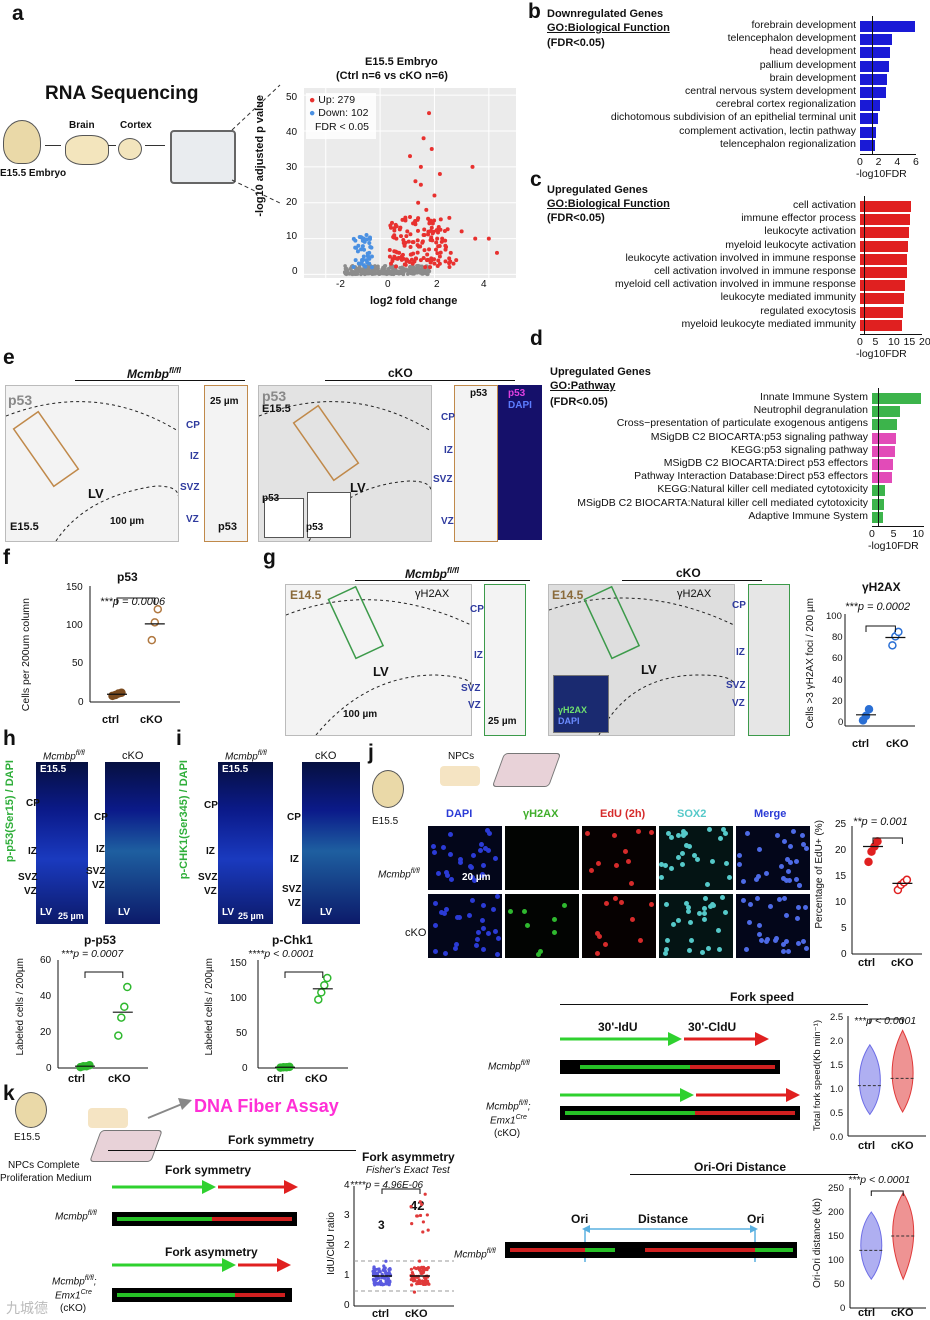  What do you see at coordinates (416, 1314) in the screenshot?
I see `asym-x-cko: cKO` at bounding box center [416, 1314].